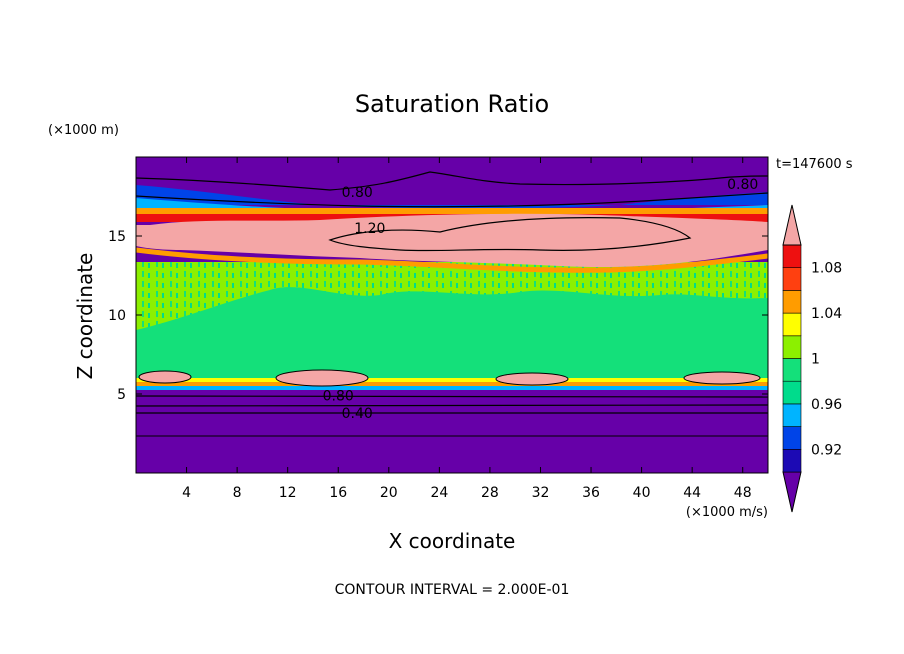  I want to click on contour-interval-footer: CONTOUR INTERVAL = 2.000E-01, so click(452, 590).